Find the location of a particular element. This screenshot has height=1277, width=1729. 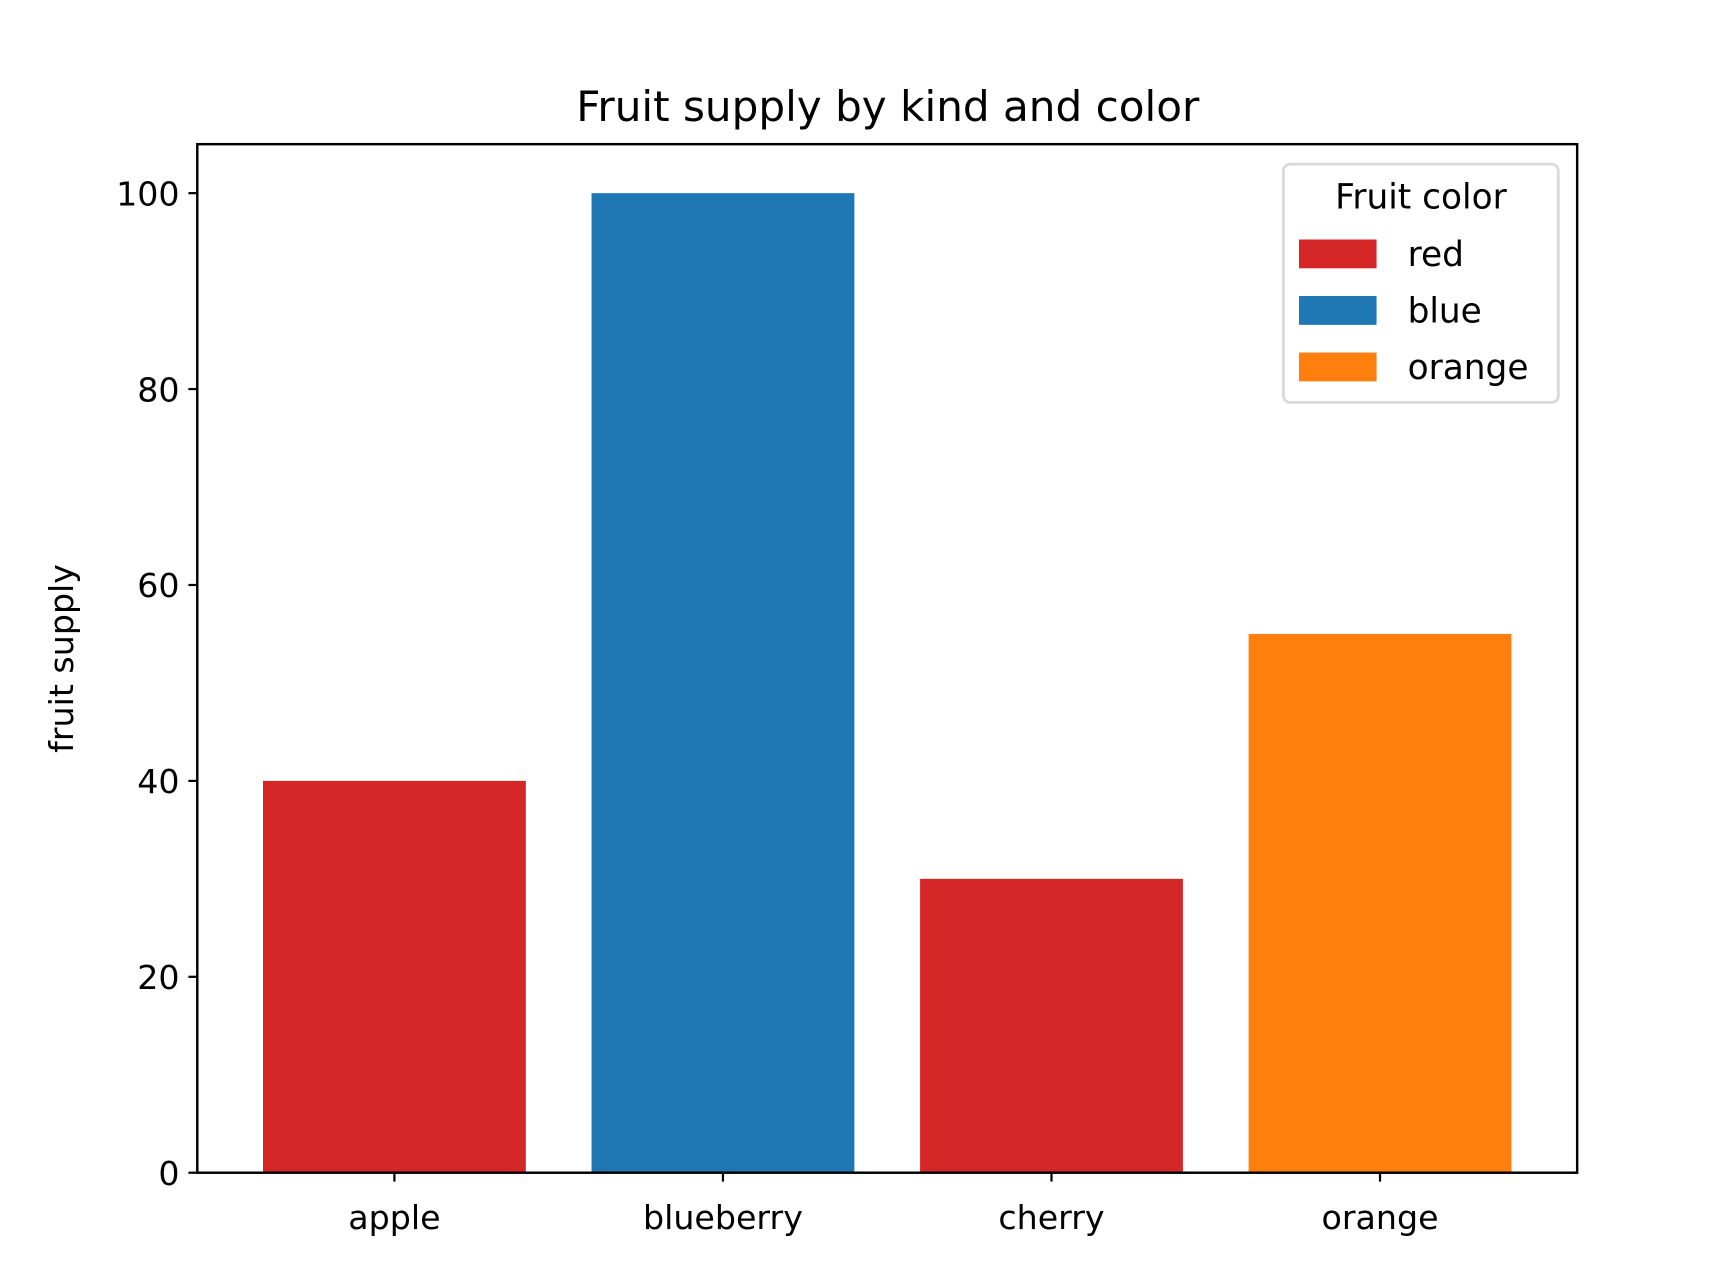

legend-swatch-orange is located at coordinates (1337, 367).